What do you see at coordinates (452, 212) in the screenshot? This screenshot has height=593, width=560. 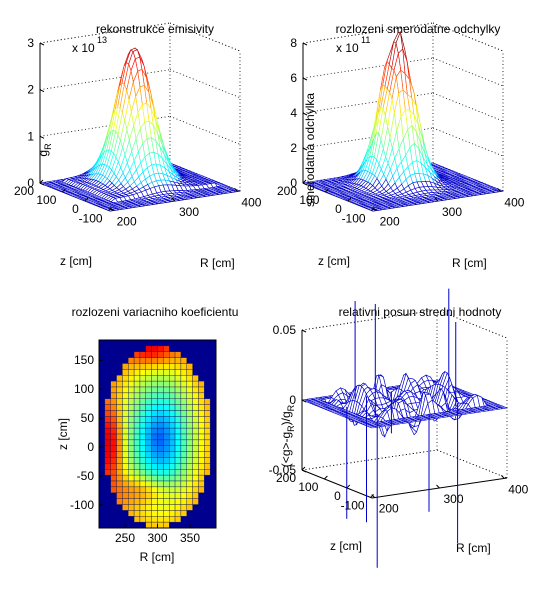 I see `r-tick-label: 300` at bounding box center [452, 212].